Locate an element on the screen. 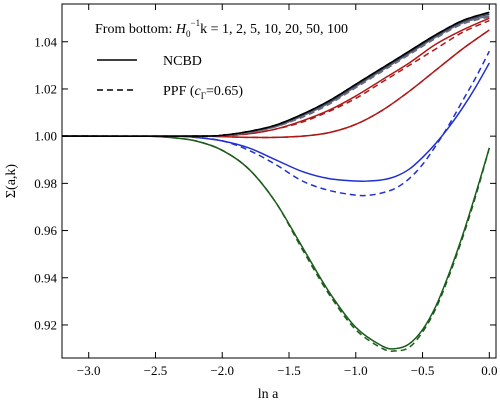 This screenshot has height=403, width=500. legend-title-superscript: −1 is located at coordinates (196, 23).